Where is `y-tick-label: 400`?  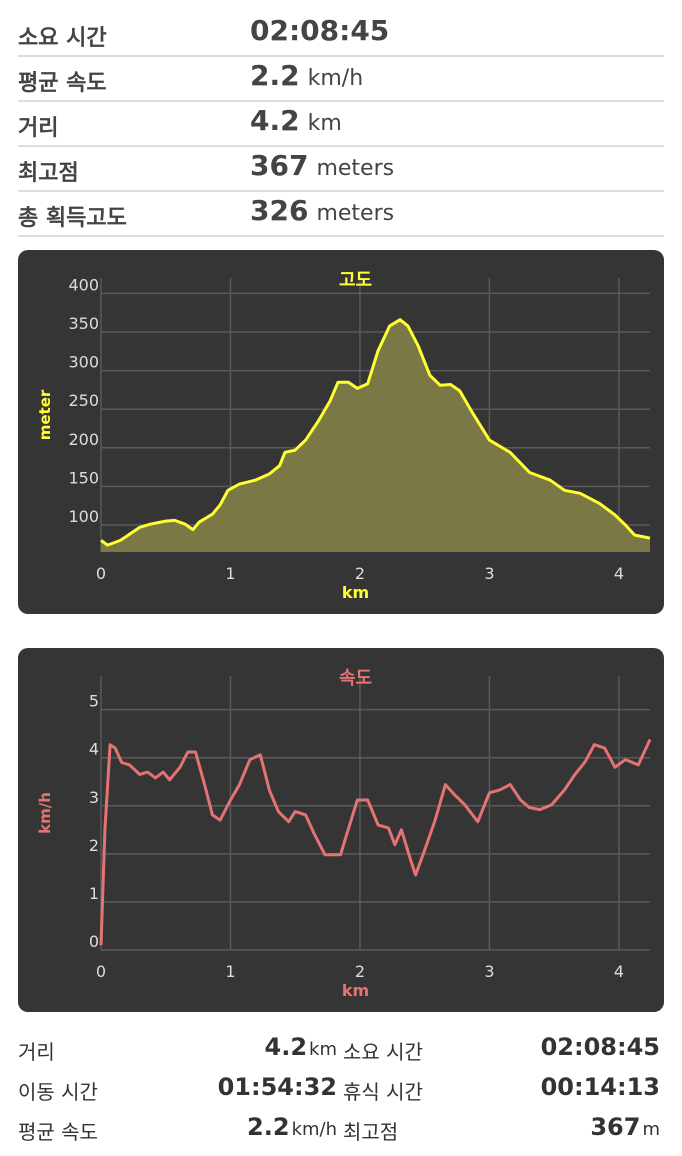
y-tick-label: 400 is located at coordinates (83, 284).